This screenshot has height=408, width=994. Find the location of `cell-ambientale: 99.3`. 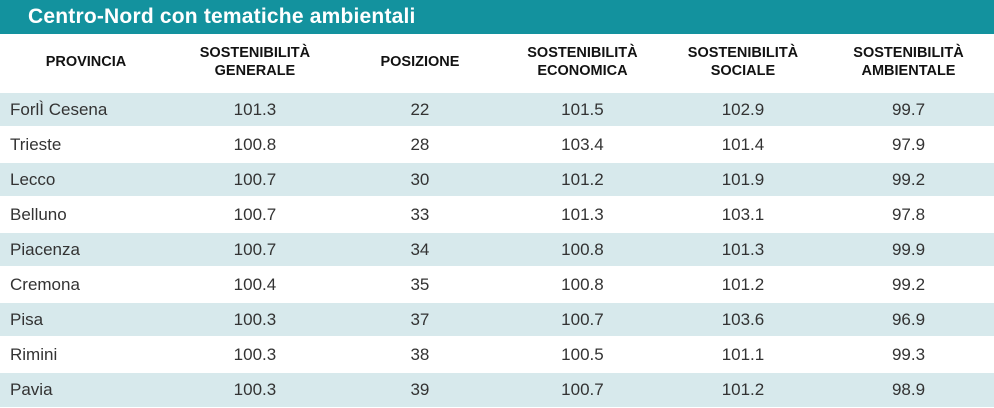

cell-ambientale: 99.3 is located at coordinates (908, 354).